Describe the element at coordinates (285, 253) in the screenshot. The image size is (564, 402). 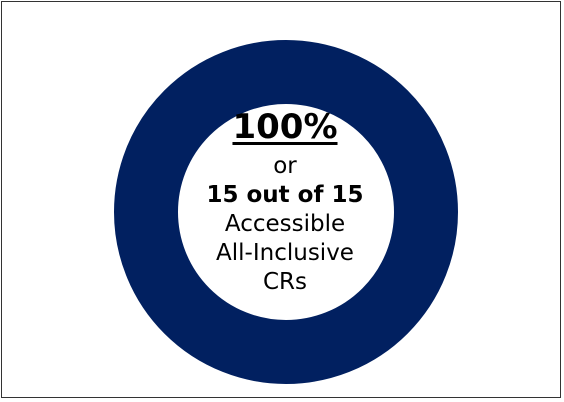
I see `category-line-2: All-Inclusive` at that location.